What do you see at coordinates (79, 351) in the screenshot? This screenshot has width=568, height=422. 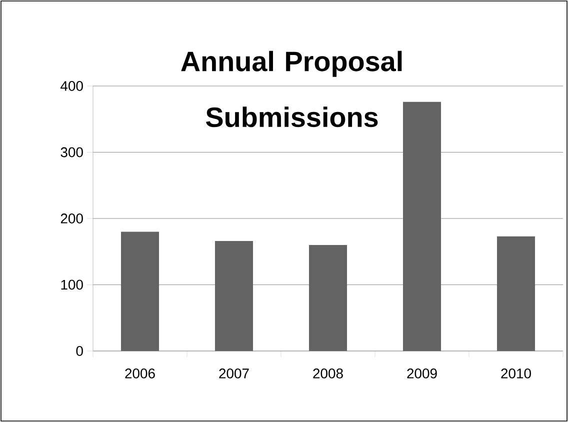 I see `y-tick-label: 0` at bounding box center [79, 351].